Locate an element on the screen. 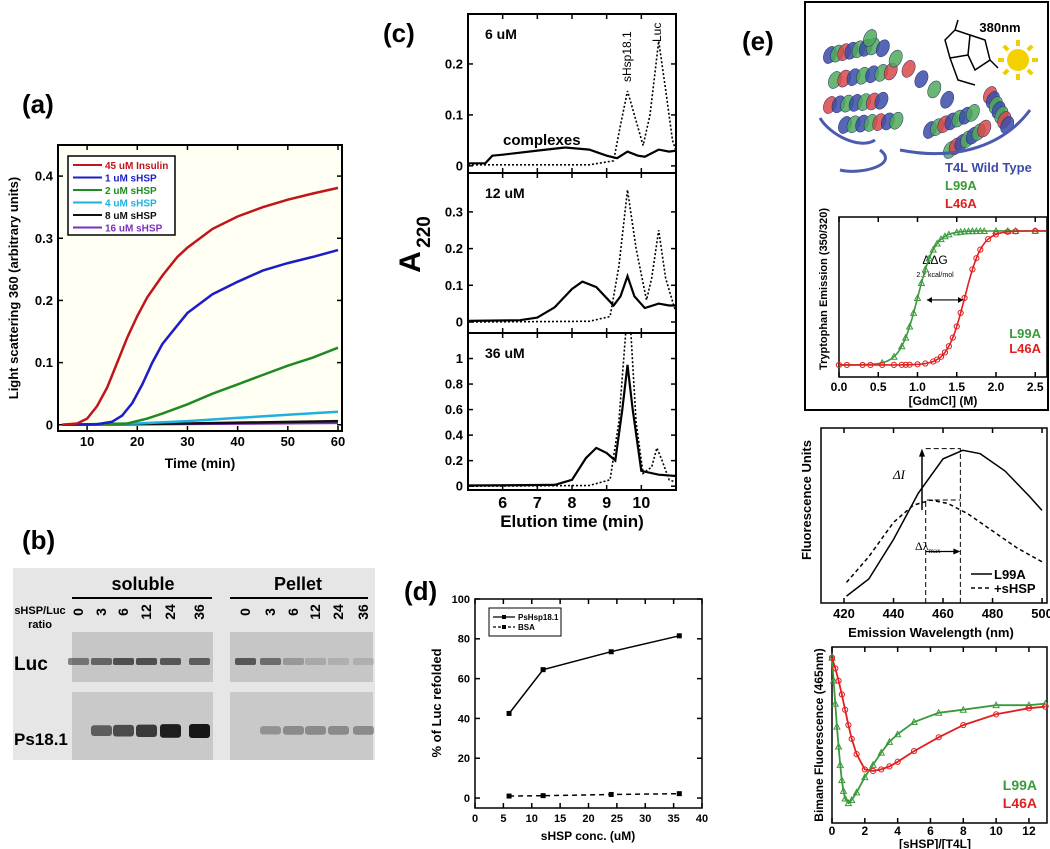 The image size is (1050, 849). y-tick-label: 0.2 is located at coordinates (454, 460).